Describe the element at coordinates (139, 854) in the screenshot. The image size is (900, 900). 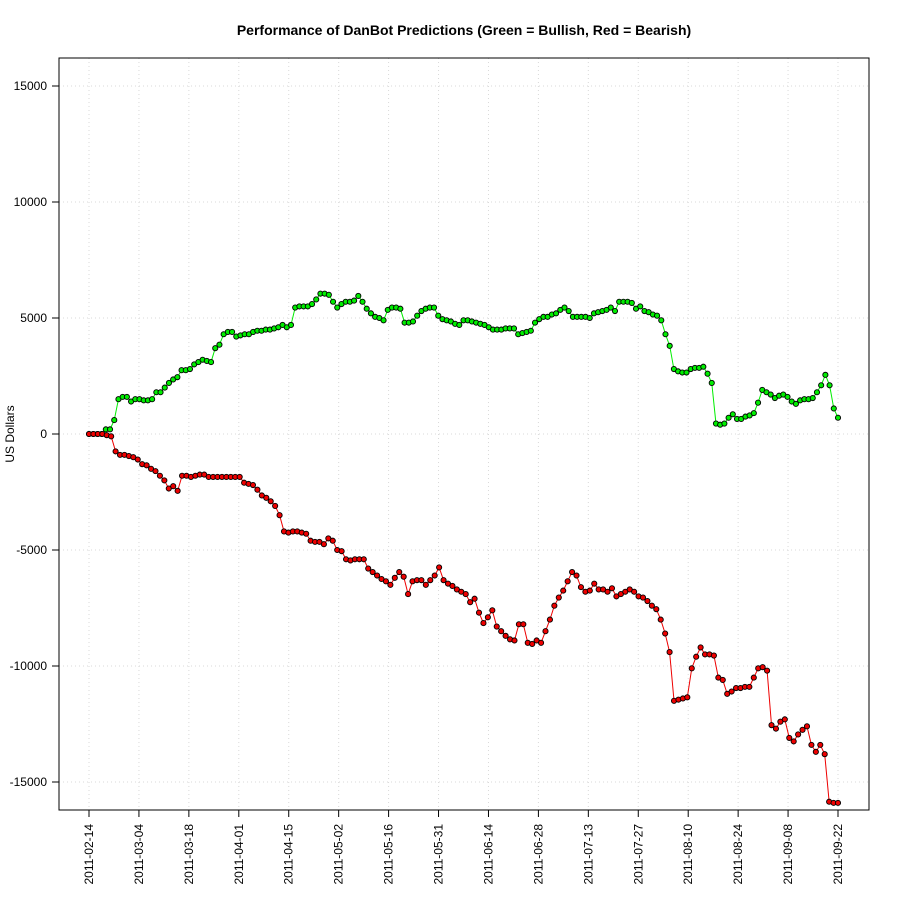
I see `x-tick-label: 2011-03-04` at that location.